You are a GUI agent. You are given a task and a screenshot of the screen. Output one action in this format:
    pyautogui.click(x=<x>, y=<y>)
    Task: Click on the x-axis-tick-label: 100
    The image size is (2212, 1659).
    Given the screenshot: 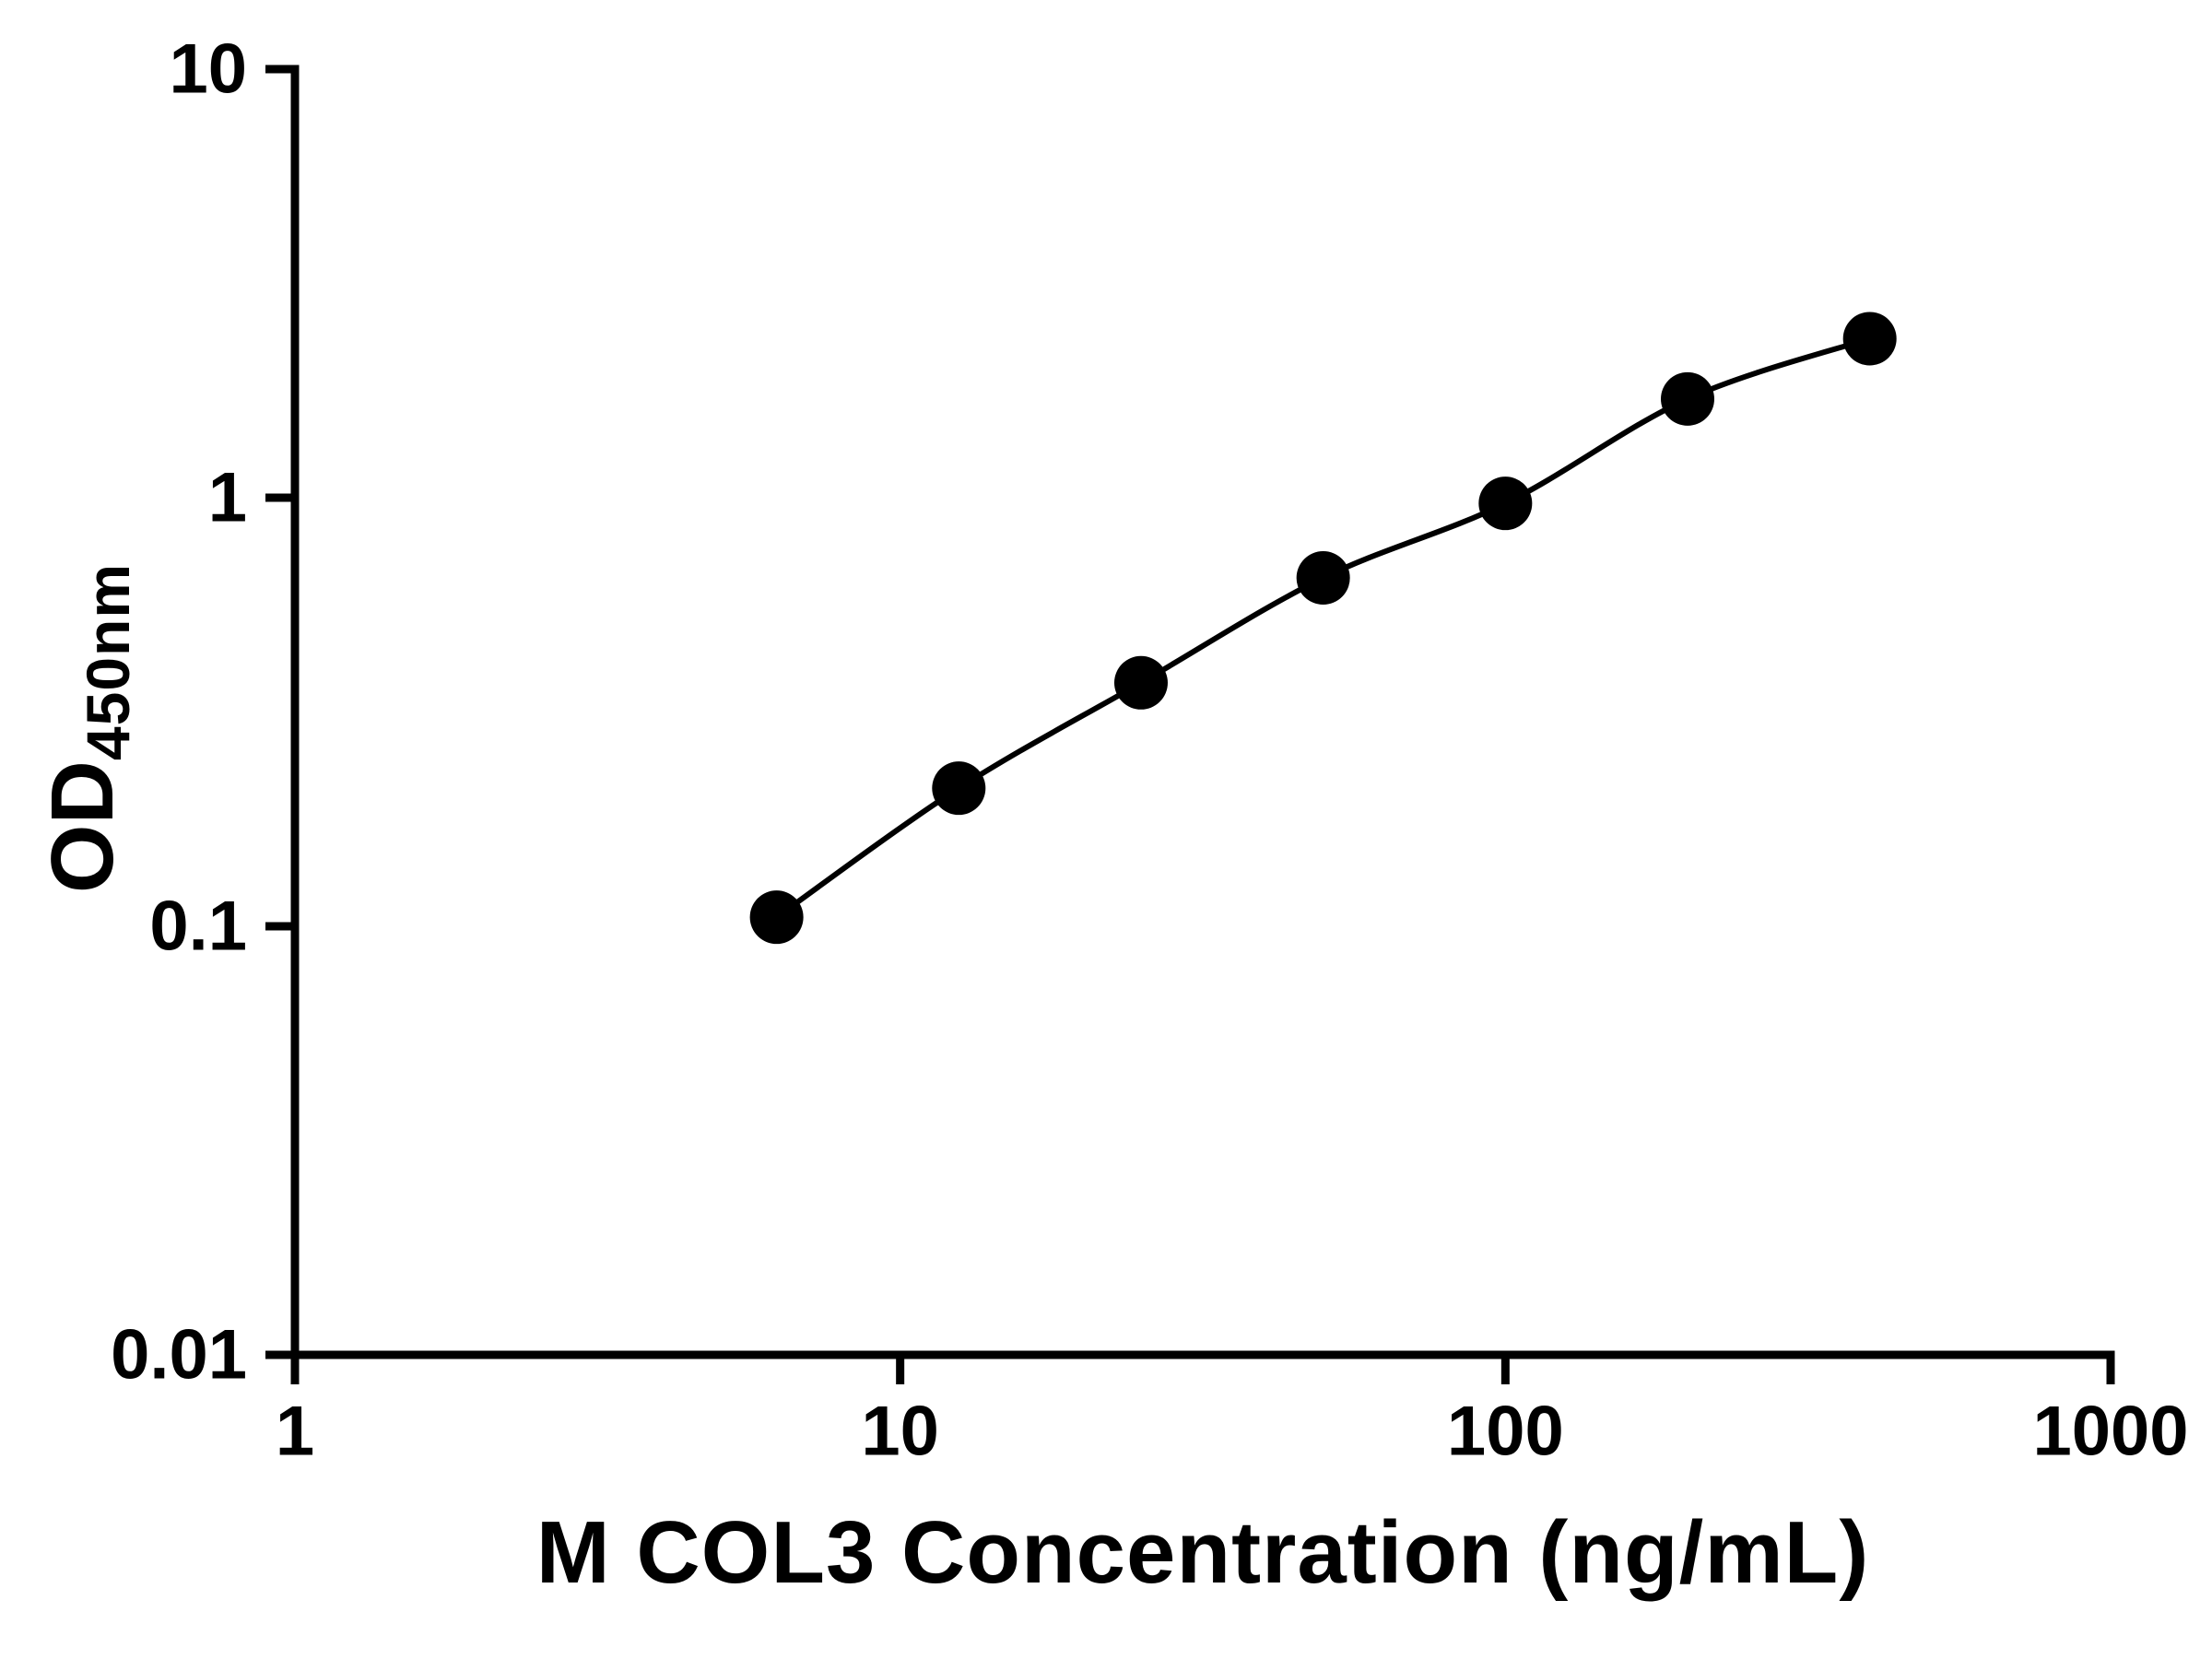 What is the action you would take?
    pyautogui.click(x=1505, y=1431)
    